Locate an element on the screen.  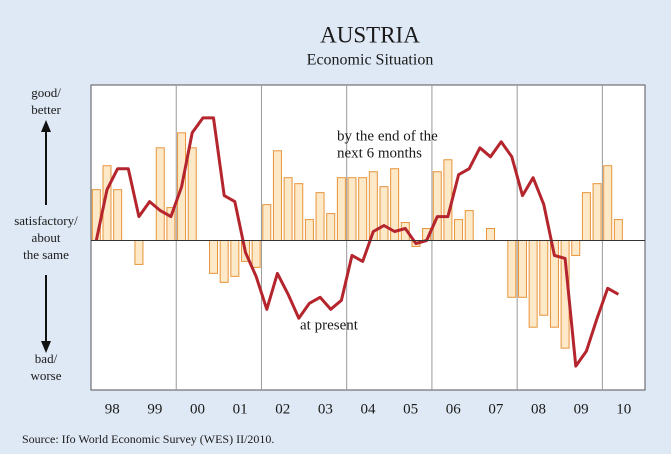
x-tick-label: 05 is located at coordinates (410, 409).